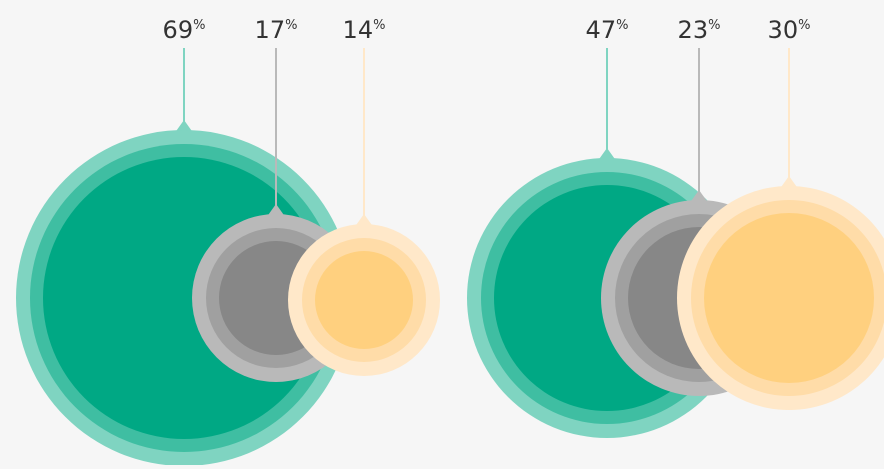 The height and width of the screenshot is (469, 884). I want to click on data-label: 69%, so click(184, 30).